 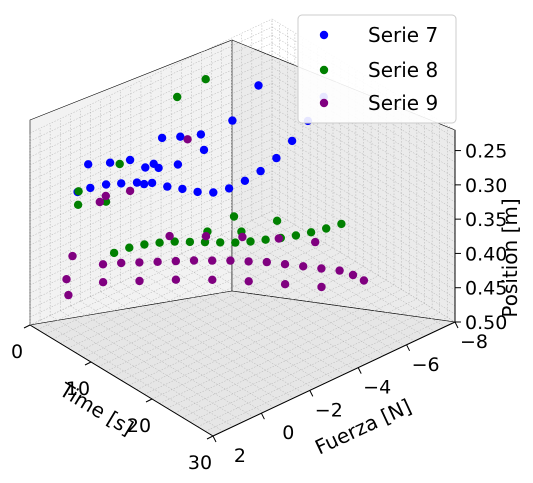 I want to click on y-tick-label: 2, so click(x=240, y=456).